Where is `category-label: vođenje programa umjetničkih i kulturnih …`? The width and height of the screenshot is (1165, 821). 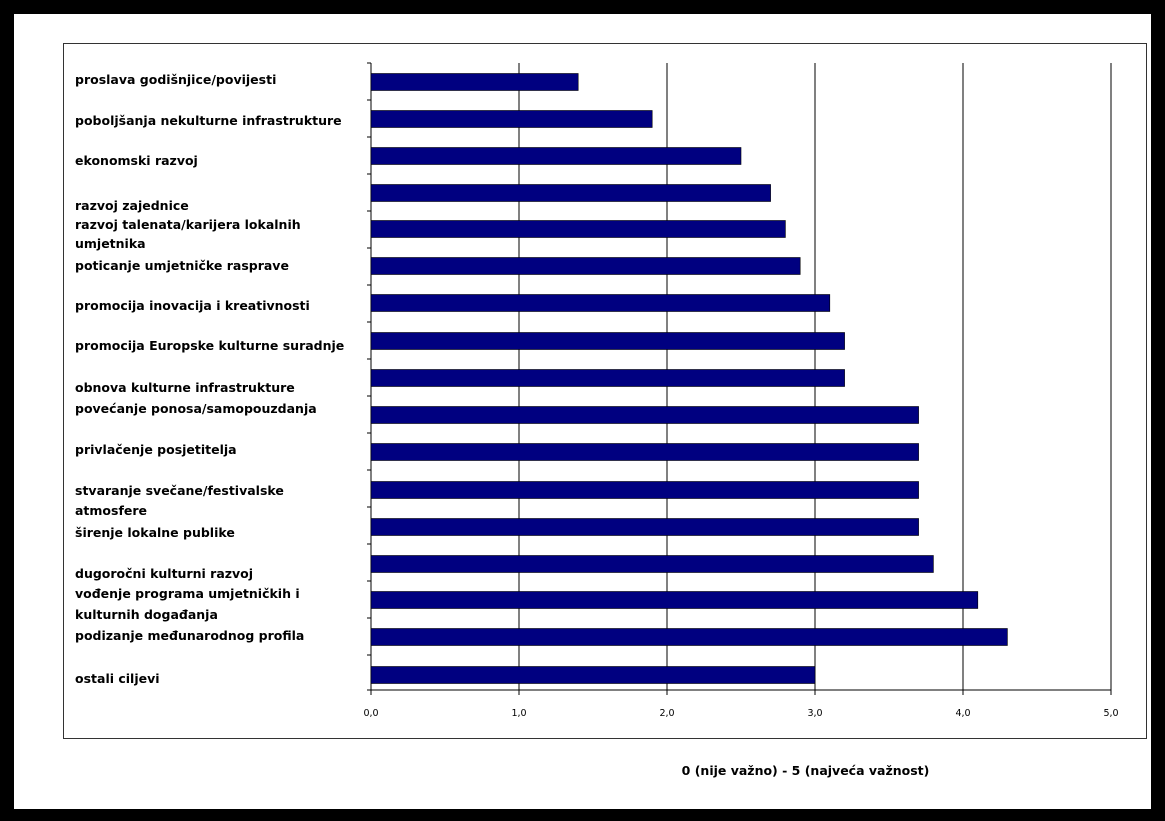
category-label: vođenje programa umjetničkih i kulturnih … is located at coordinates (187, 604).